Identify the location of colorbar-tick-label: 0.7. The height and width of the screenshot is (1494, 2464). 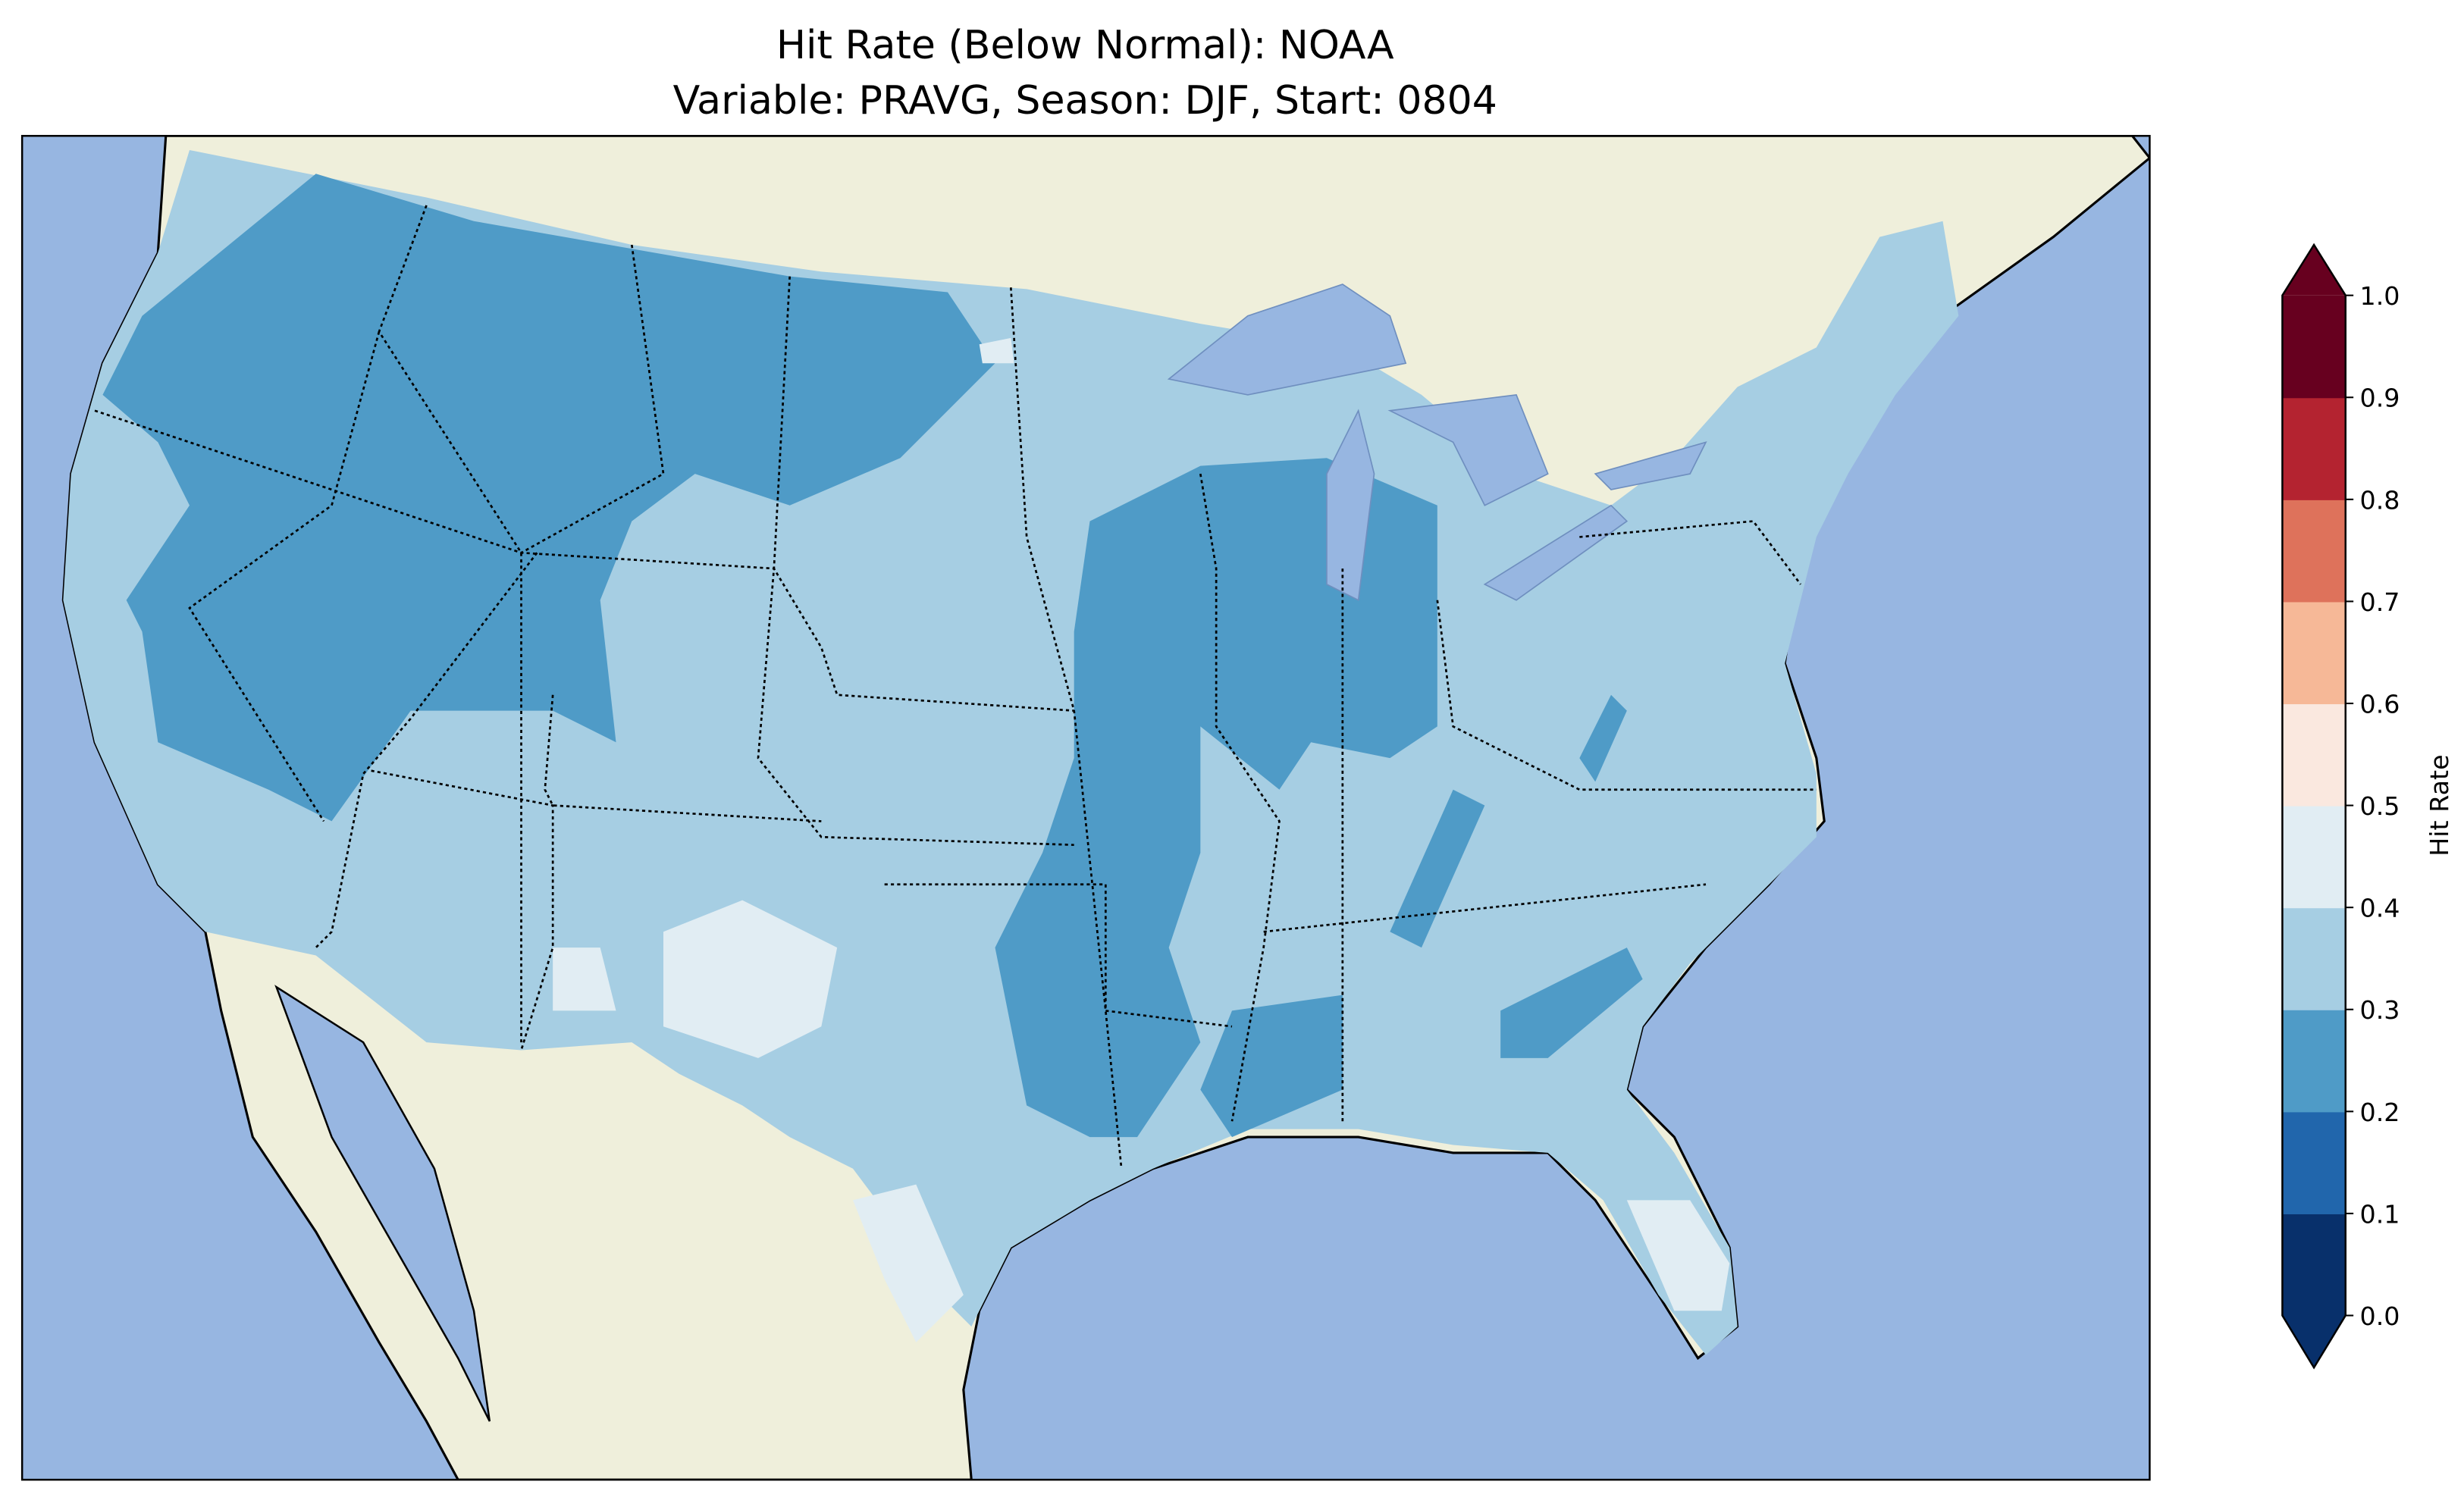
(2380, 602).